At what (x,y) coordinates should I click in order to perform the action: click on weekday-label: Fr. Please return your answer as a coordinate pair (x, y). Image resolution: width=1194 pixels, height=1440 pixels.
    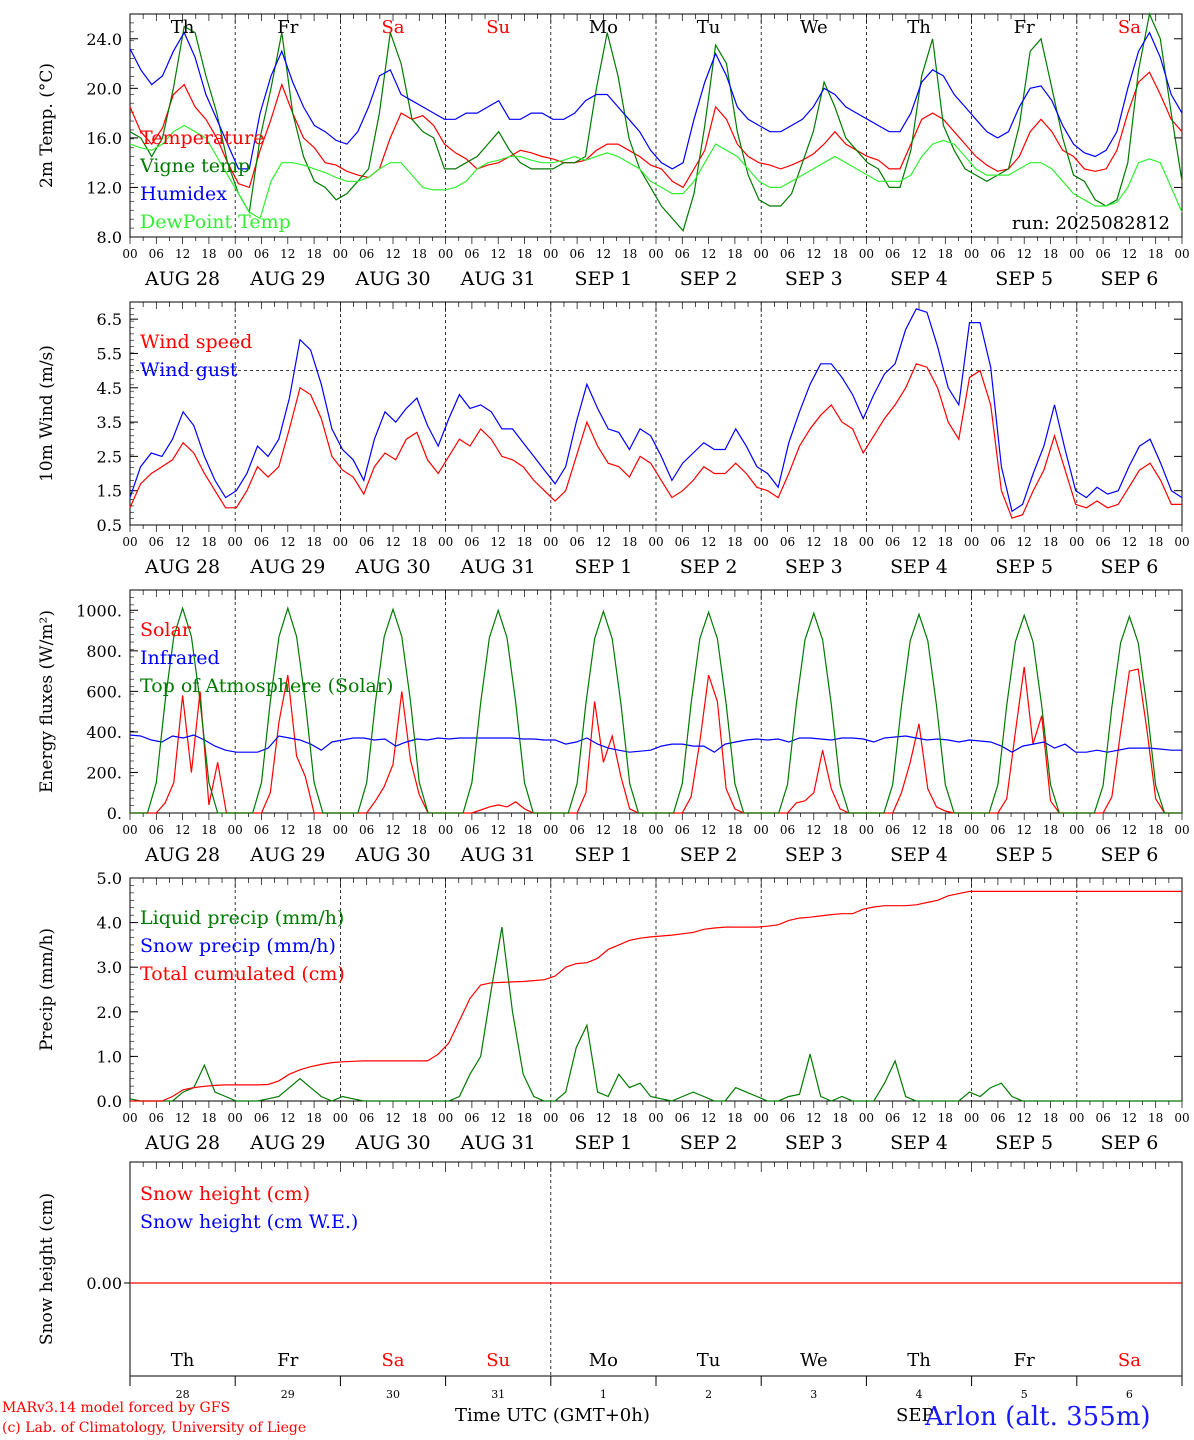
    Looking at the image, I should click on (287, 27).